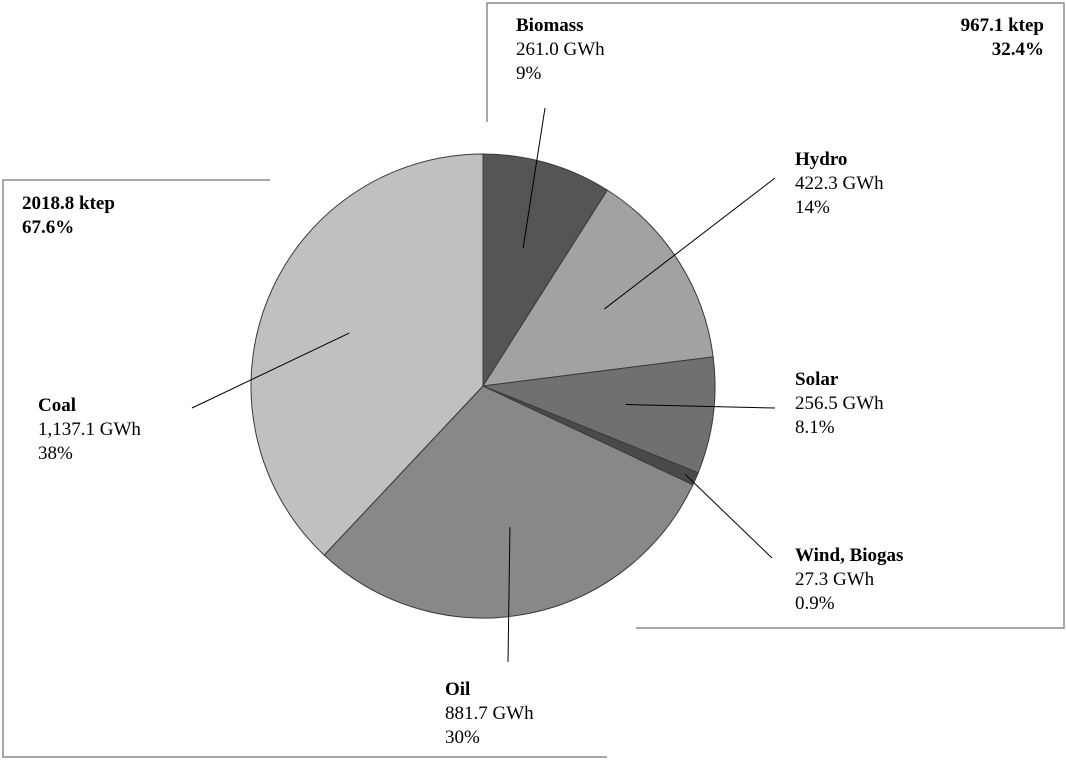 This screenshot has width=1066, height=760. What do you see at coordinates (700, 406) in the screenshot?
I see `leader-line-solar` at bounding box center [700, 406].